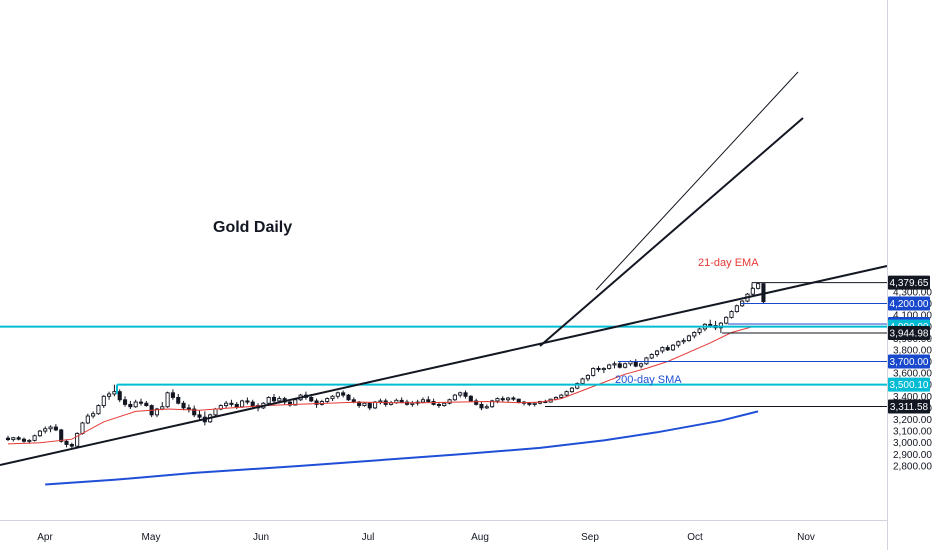 This screenshot has width=932, height=550. Describe the element at coordinates (912, 397) in the screenshot. I see `y-tick-label: 3,400.00` at that location.